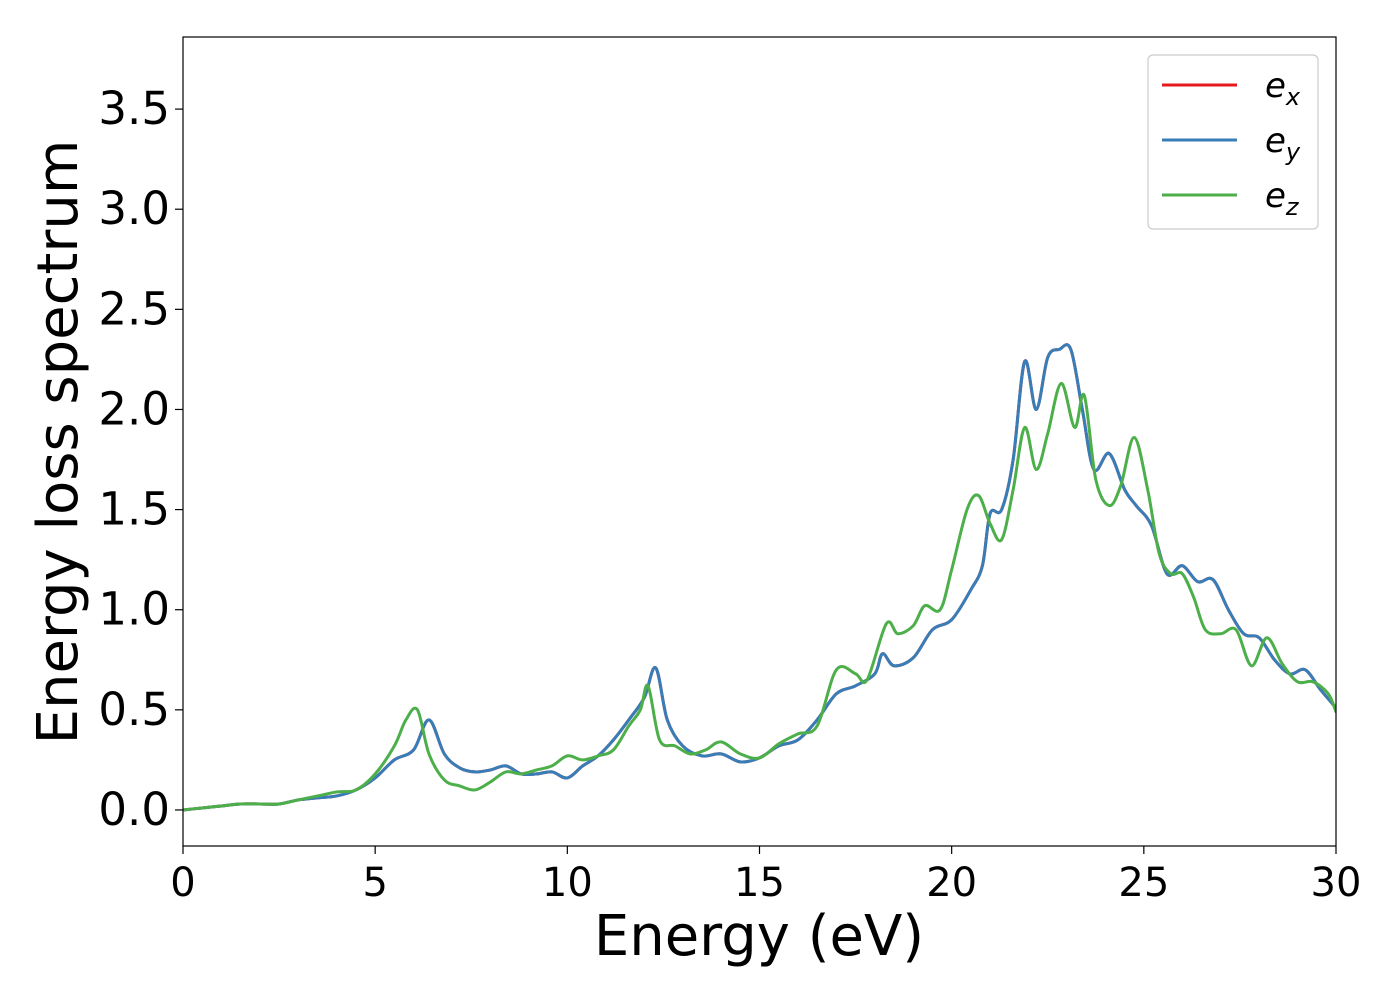  What do you see at coordinates (1336, 883) in the screenshot?
I see `x-tick-label: 30` at bounding box center [1336, 883].